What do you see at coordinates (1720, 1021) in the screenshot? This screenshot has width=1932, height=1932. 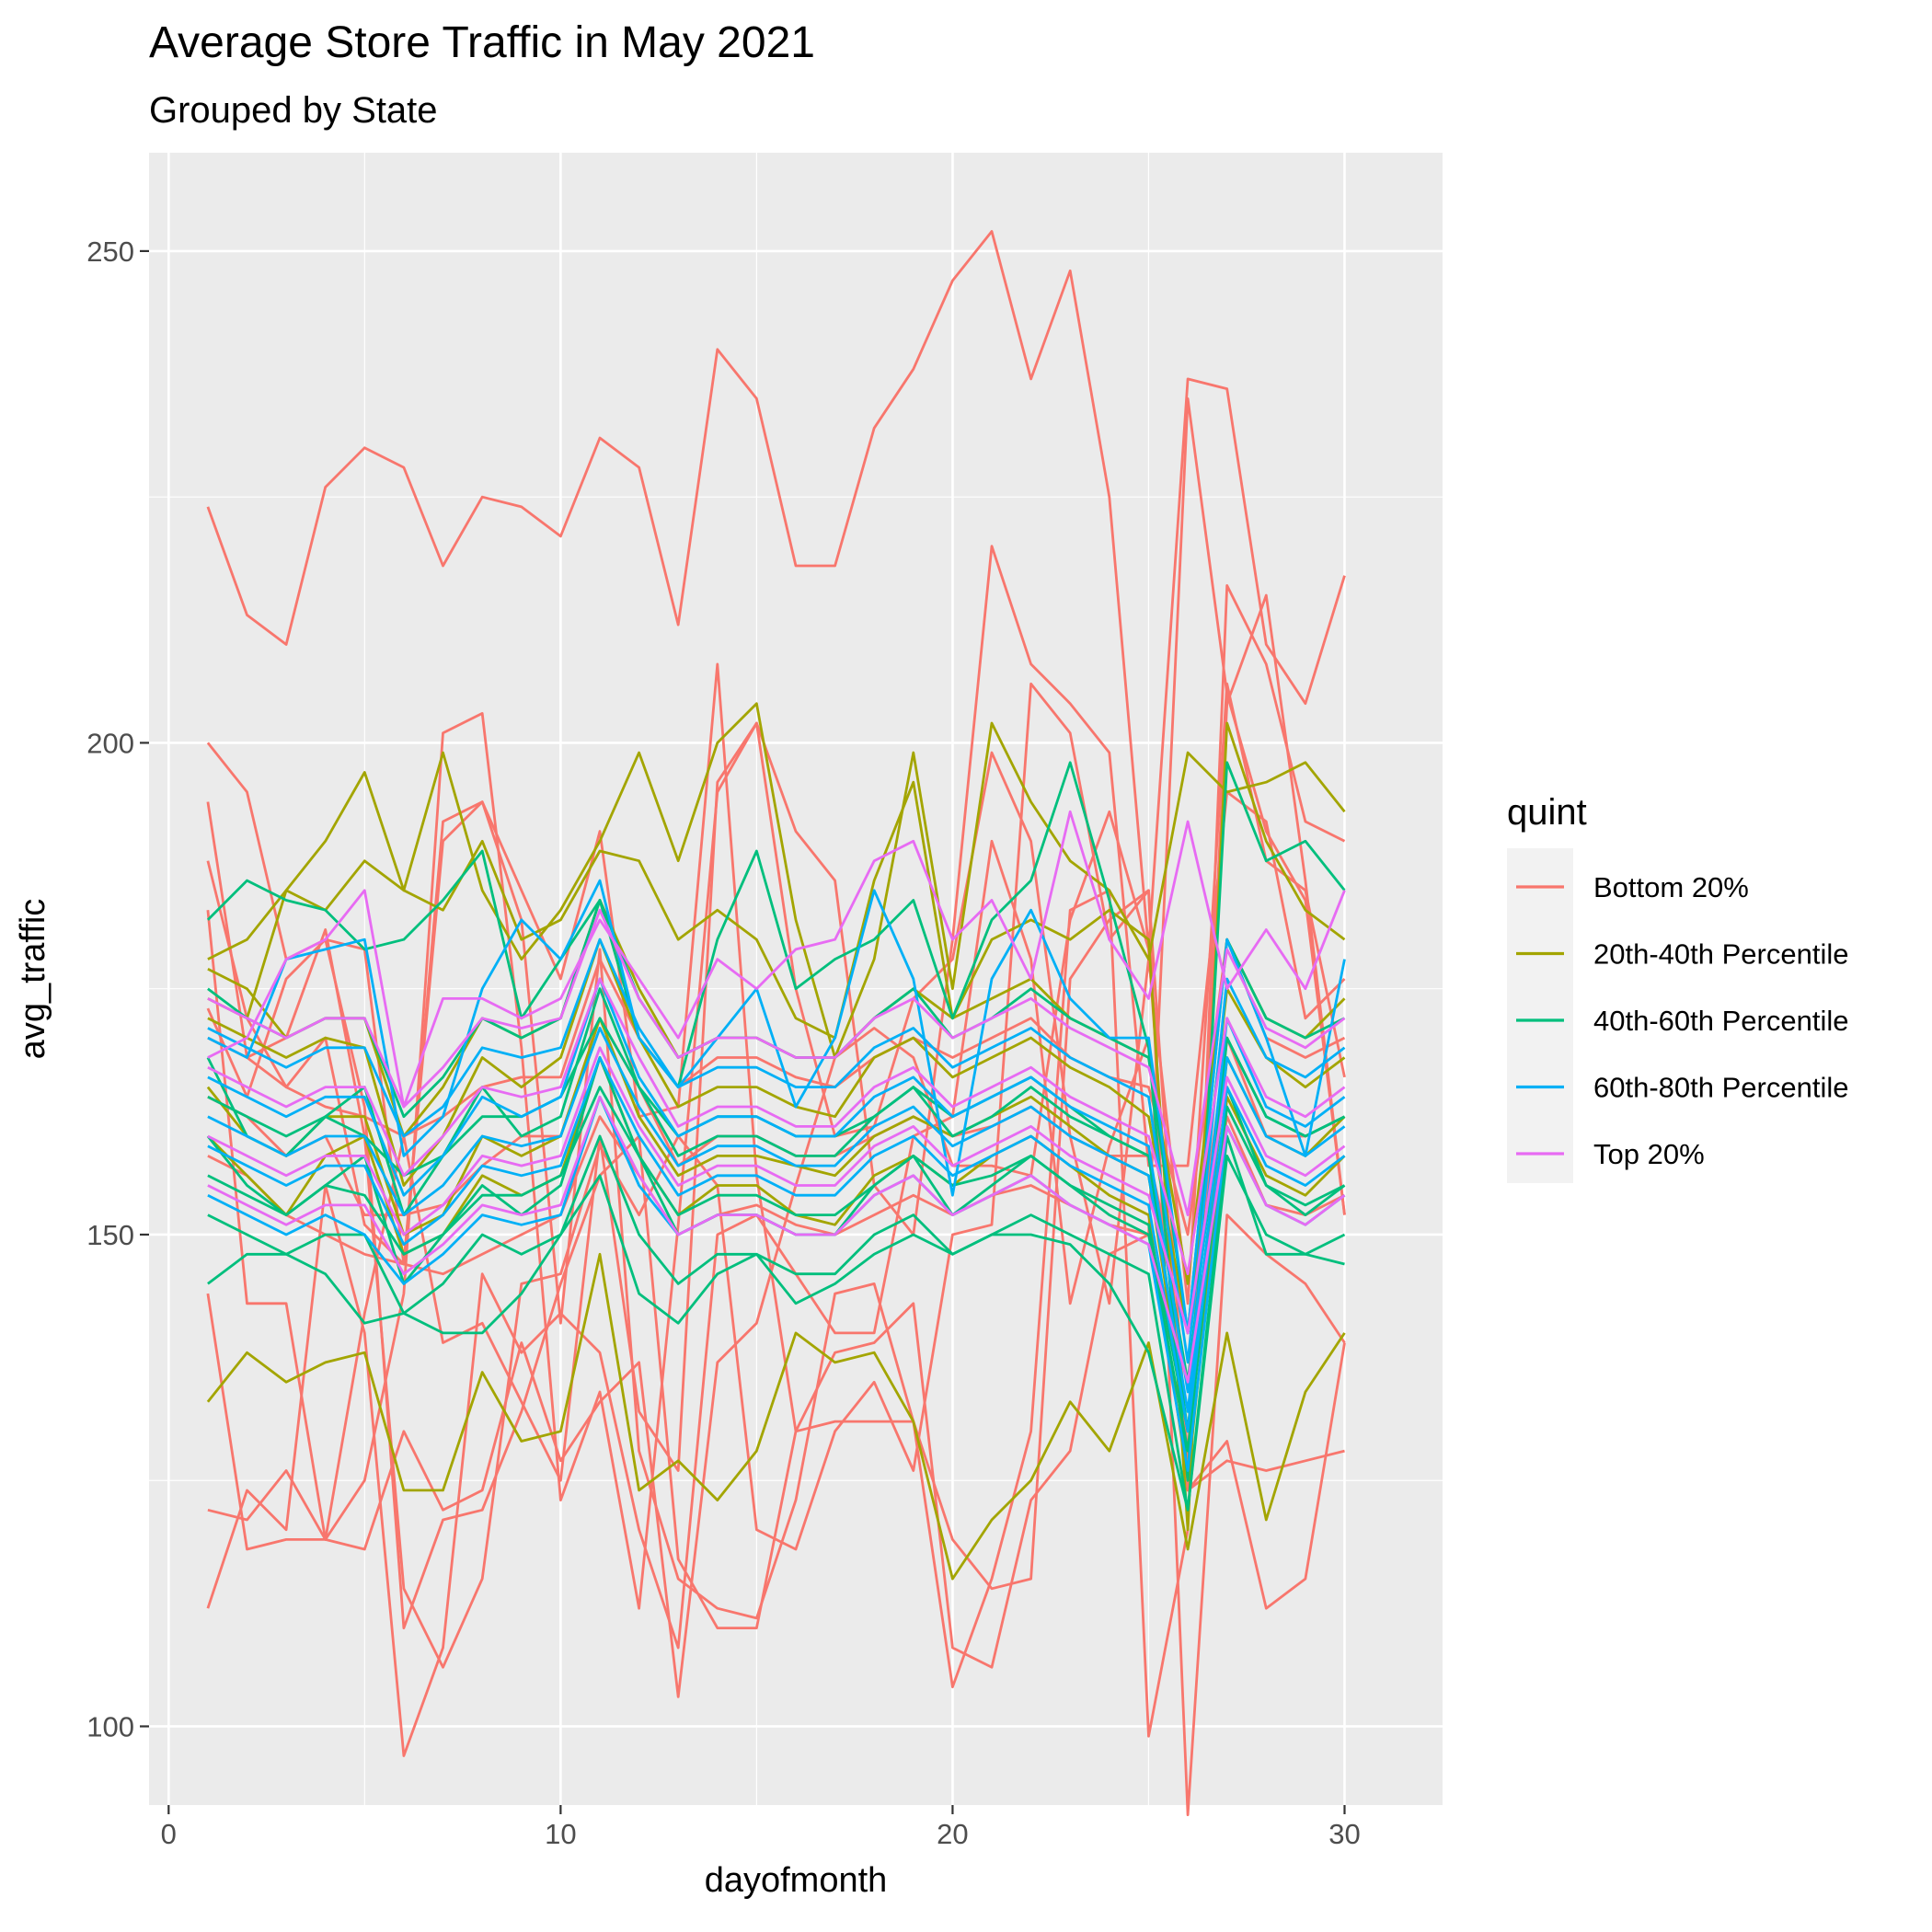 I see `legend-label: 40th-60th Percentile` at bounding box center [1720, 1021].